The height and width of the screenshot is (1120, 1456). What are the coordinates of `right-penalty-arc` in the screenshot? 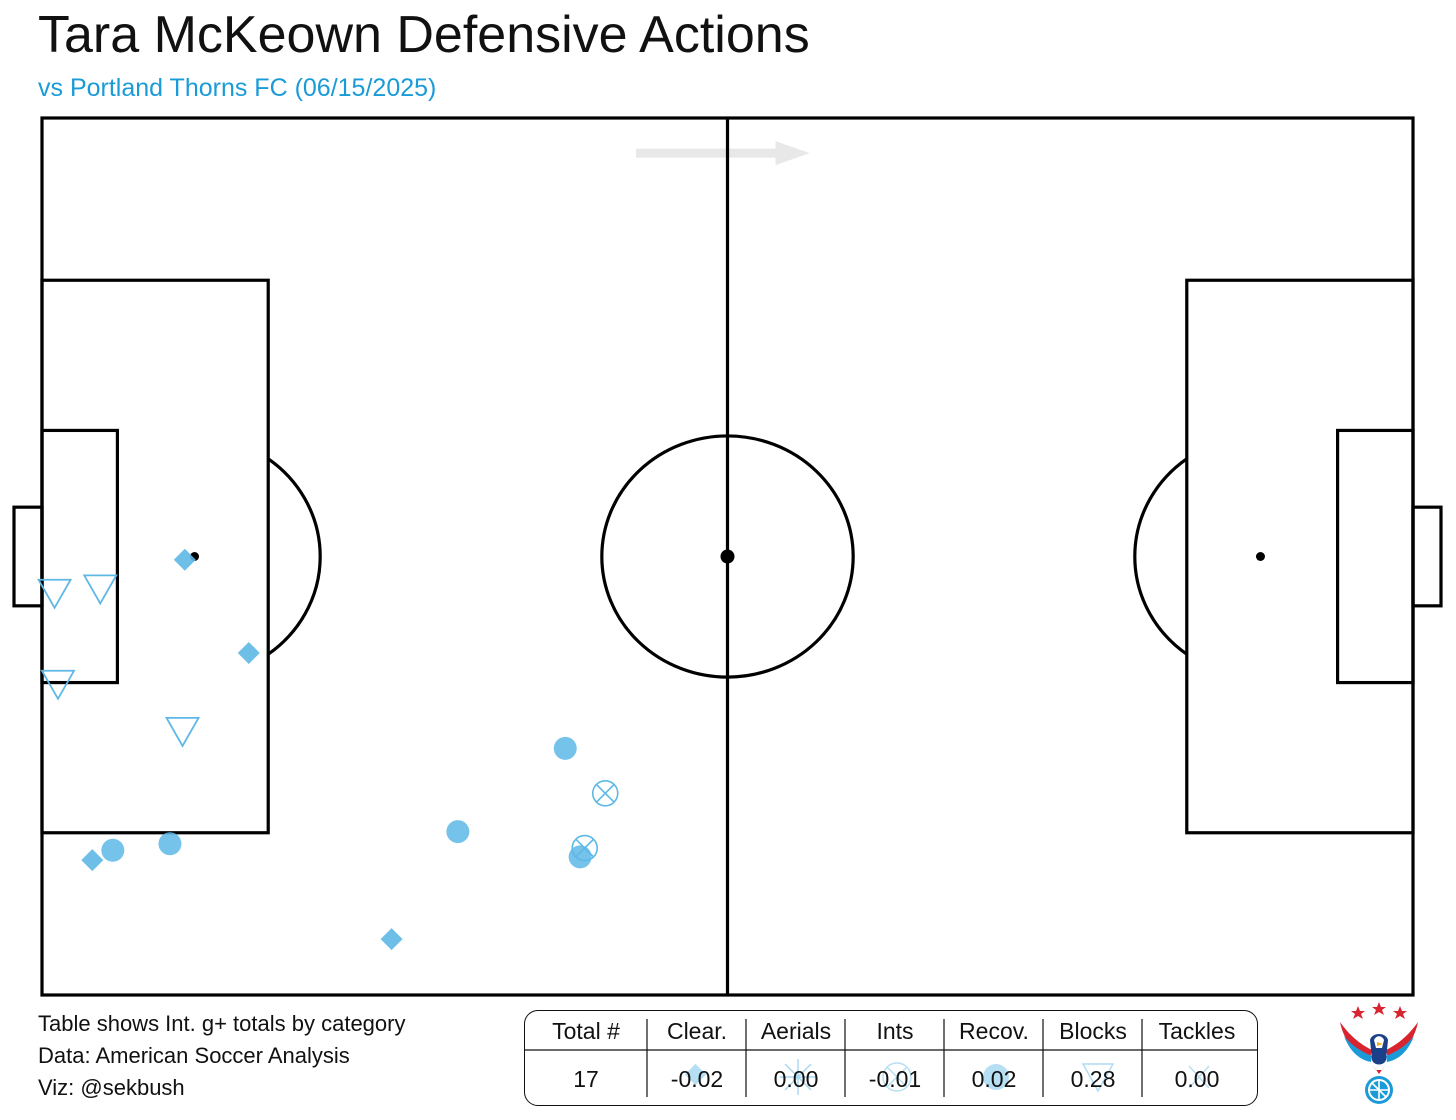 It's located at (1160, 556).